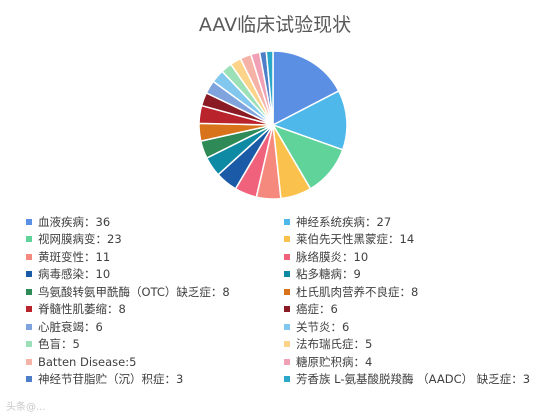  I want to click on legend-label: 法布瑞氏症：5, so click(334, 344).